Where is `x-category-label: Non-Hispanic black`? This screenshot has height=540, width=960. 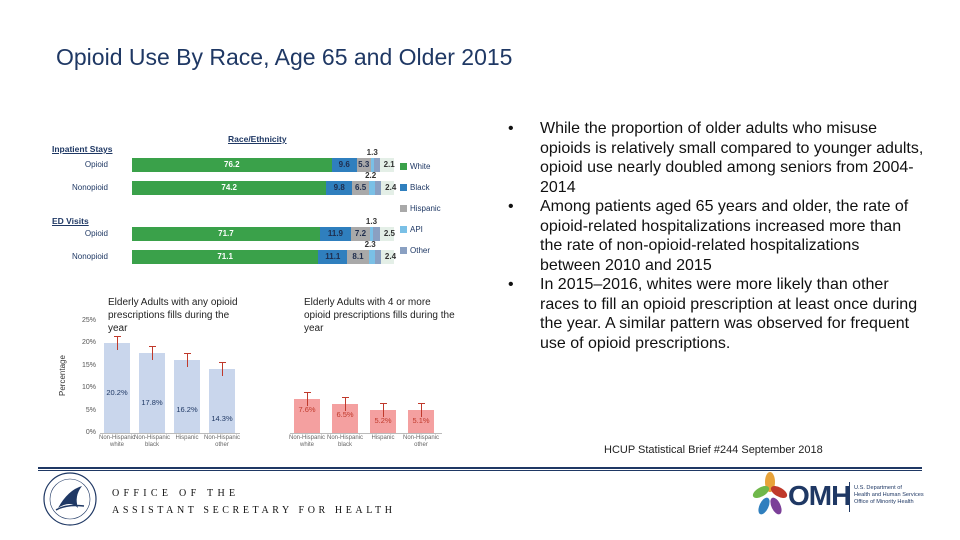
x-category-label: Non-Hispanic black is located at coordinates (344, 441).